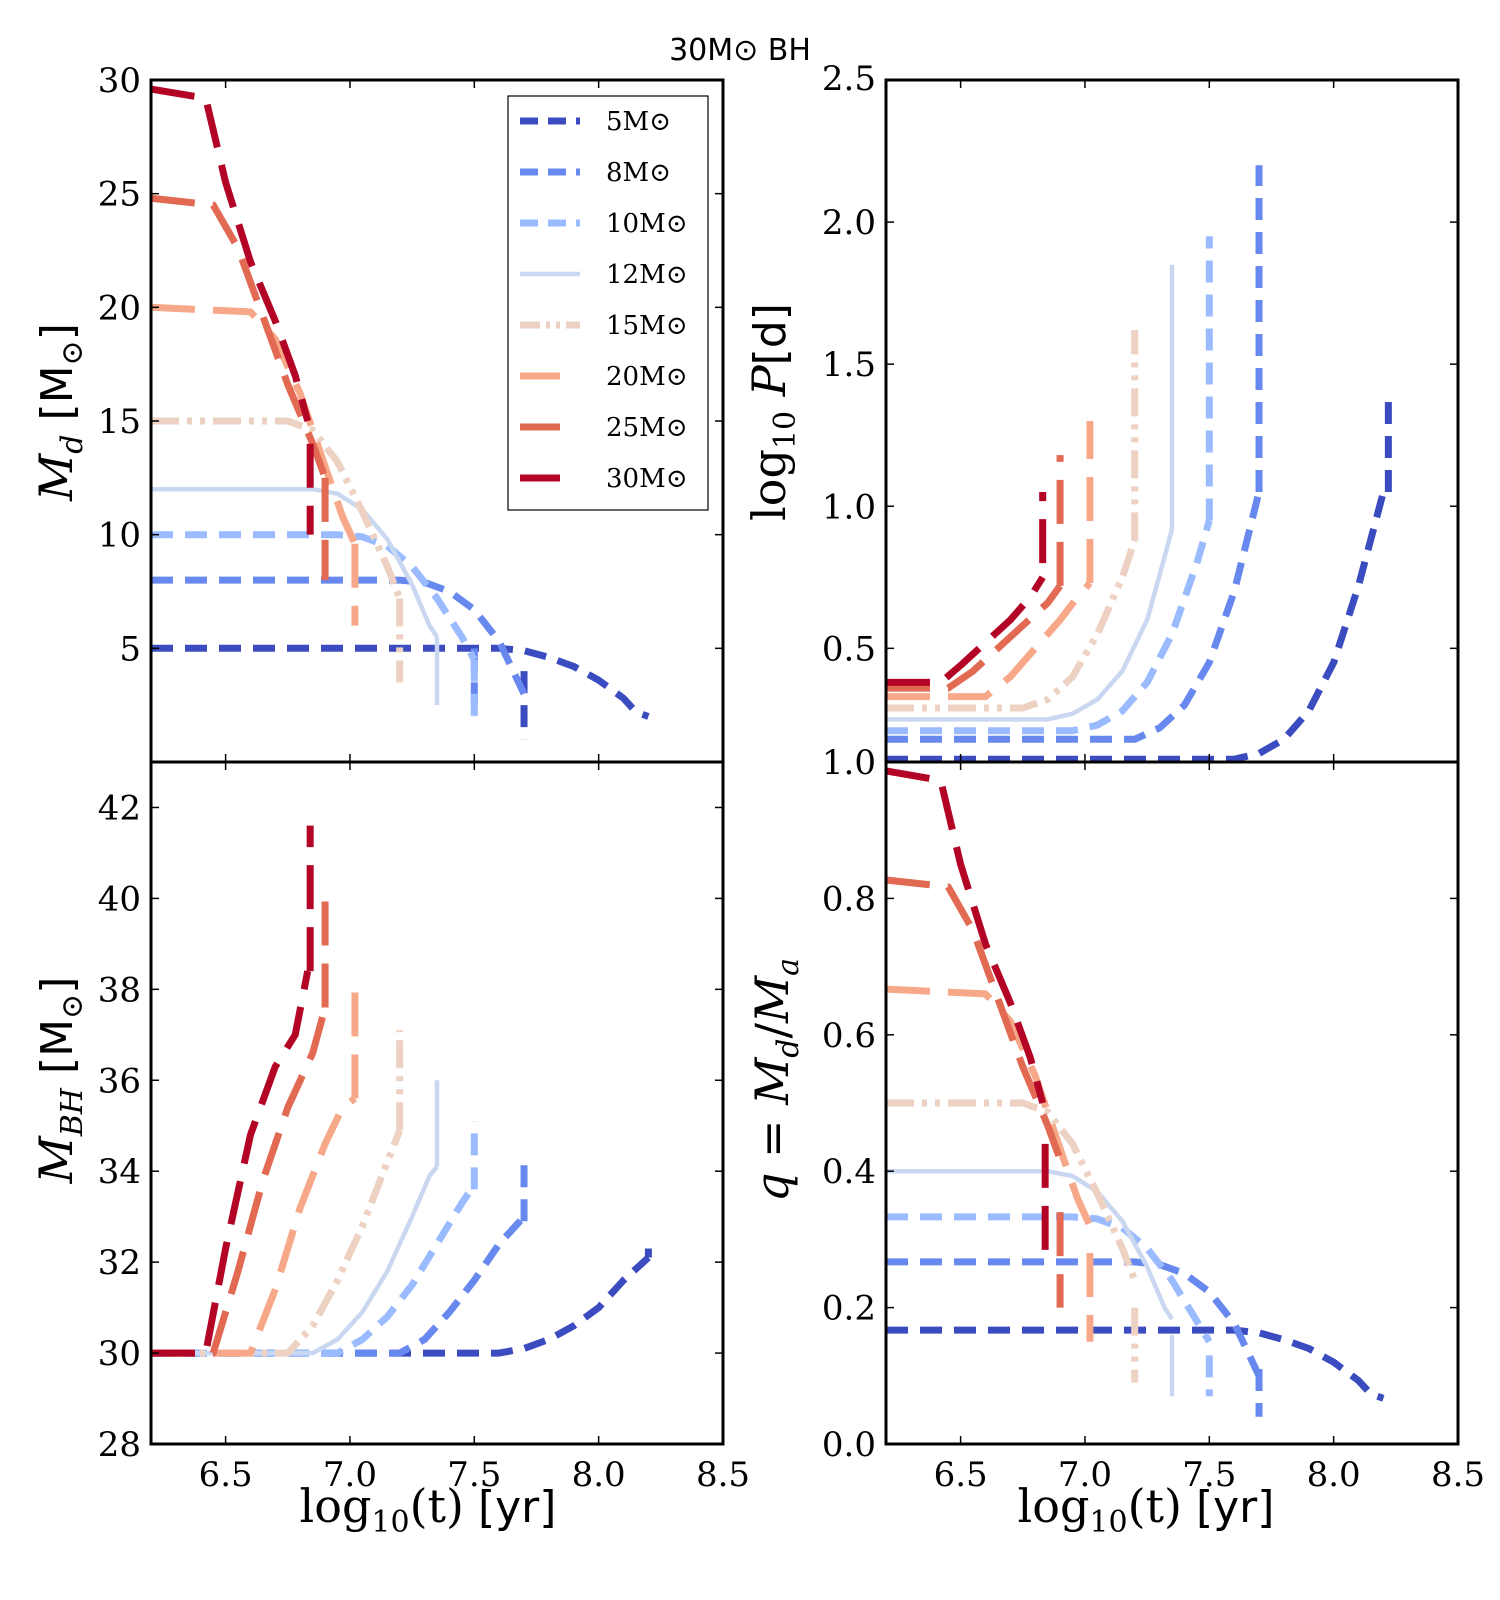 Image resolution: width=1500 pixels, height=1600 pixels. What do you see at coordinates (723, 1475) in the screenshot?
I see `xtick-label-mbh: 8.5` at bounding box center [723, 1475].